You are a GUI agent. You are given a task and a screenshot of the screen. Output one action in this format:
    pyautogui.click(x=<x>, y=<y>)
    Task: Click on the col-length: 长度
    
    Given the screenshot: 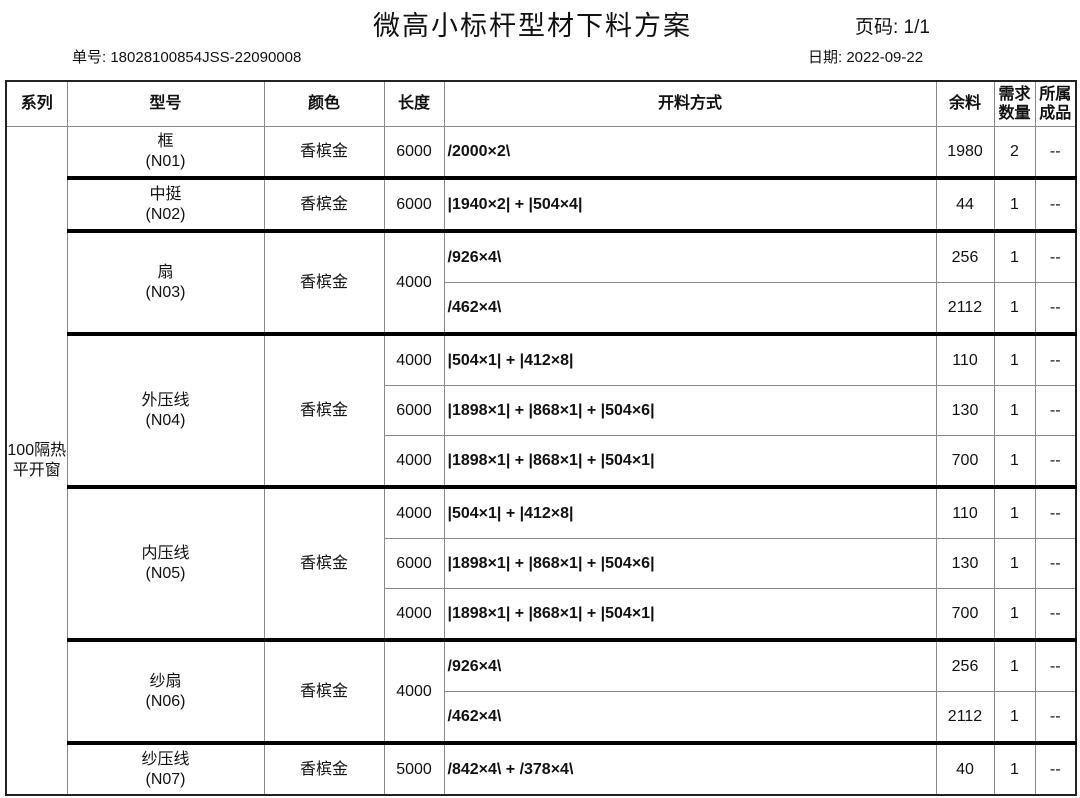 What is the action you would take?
    pyautogui.click(x=414, y=103)
    